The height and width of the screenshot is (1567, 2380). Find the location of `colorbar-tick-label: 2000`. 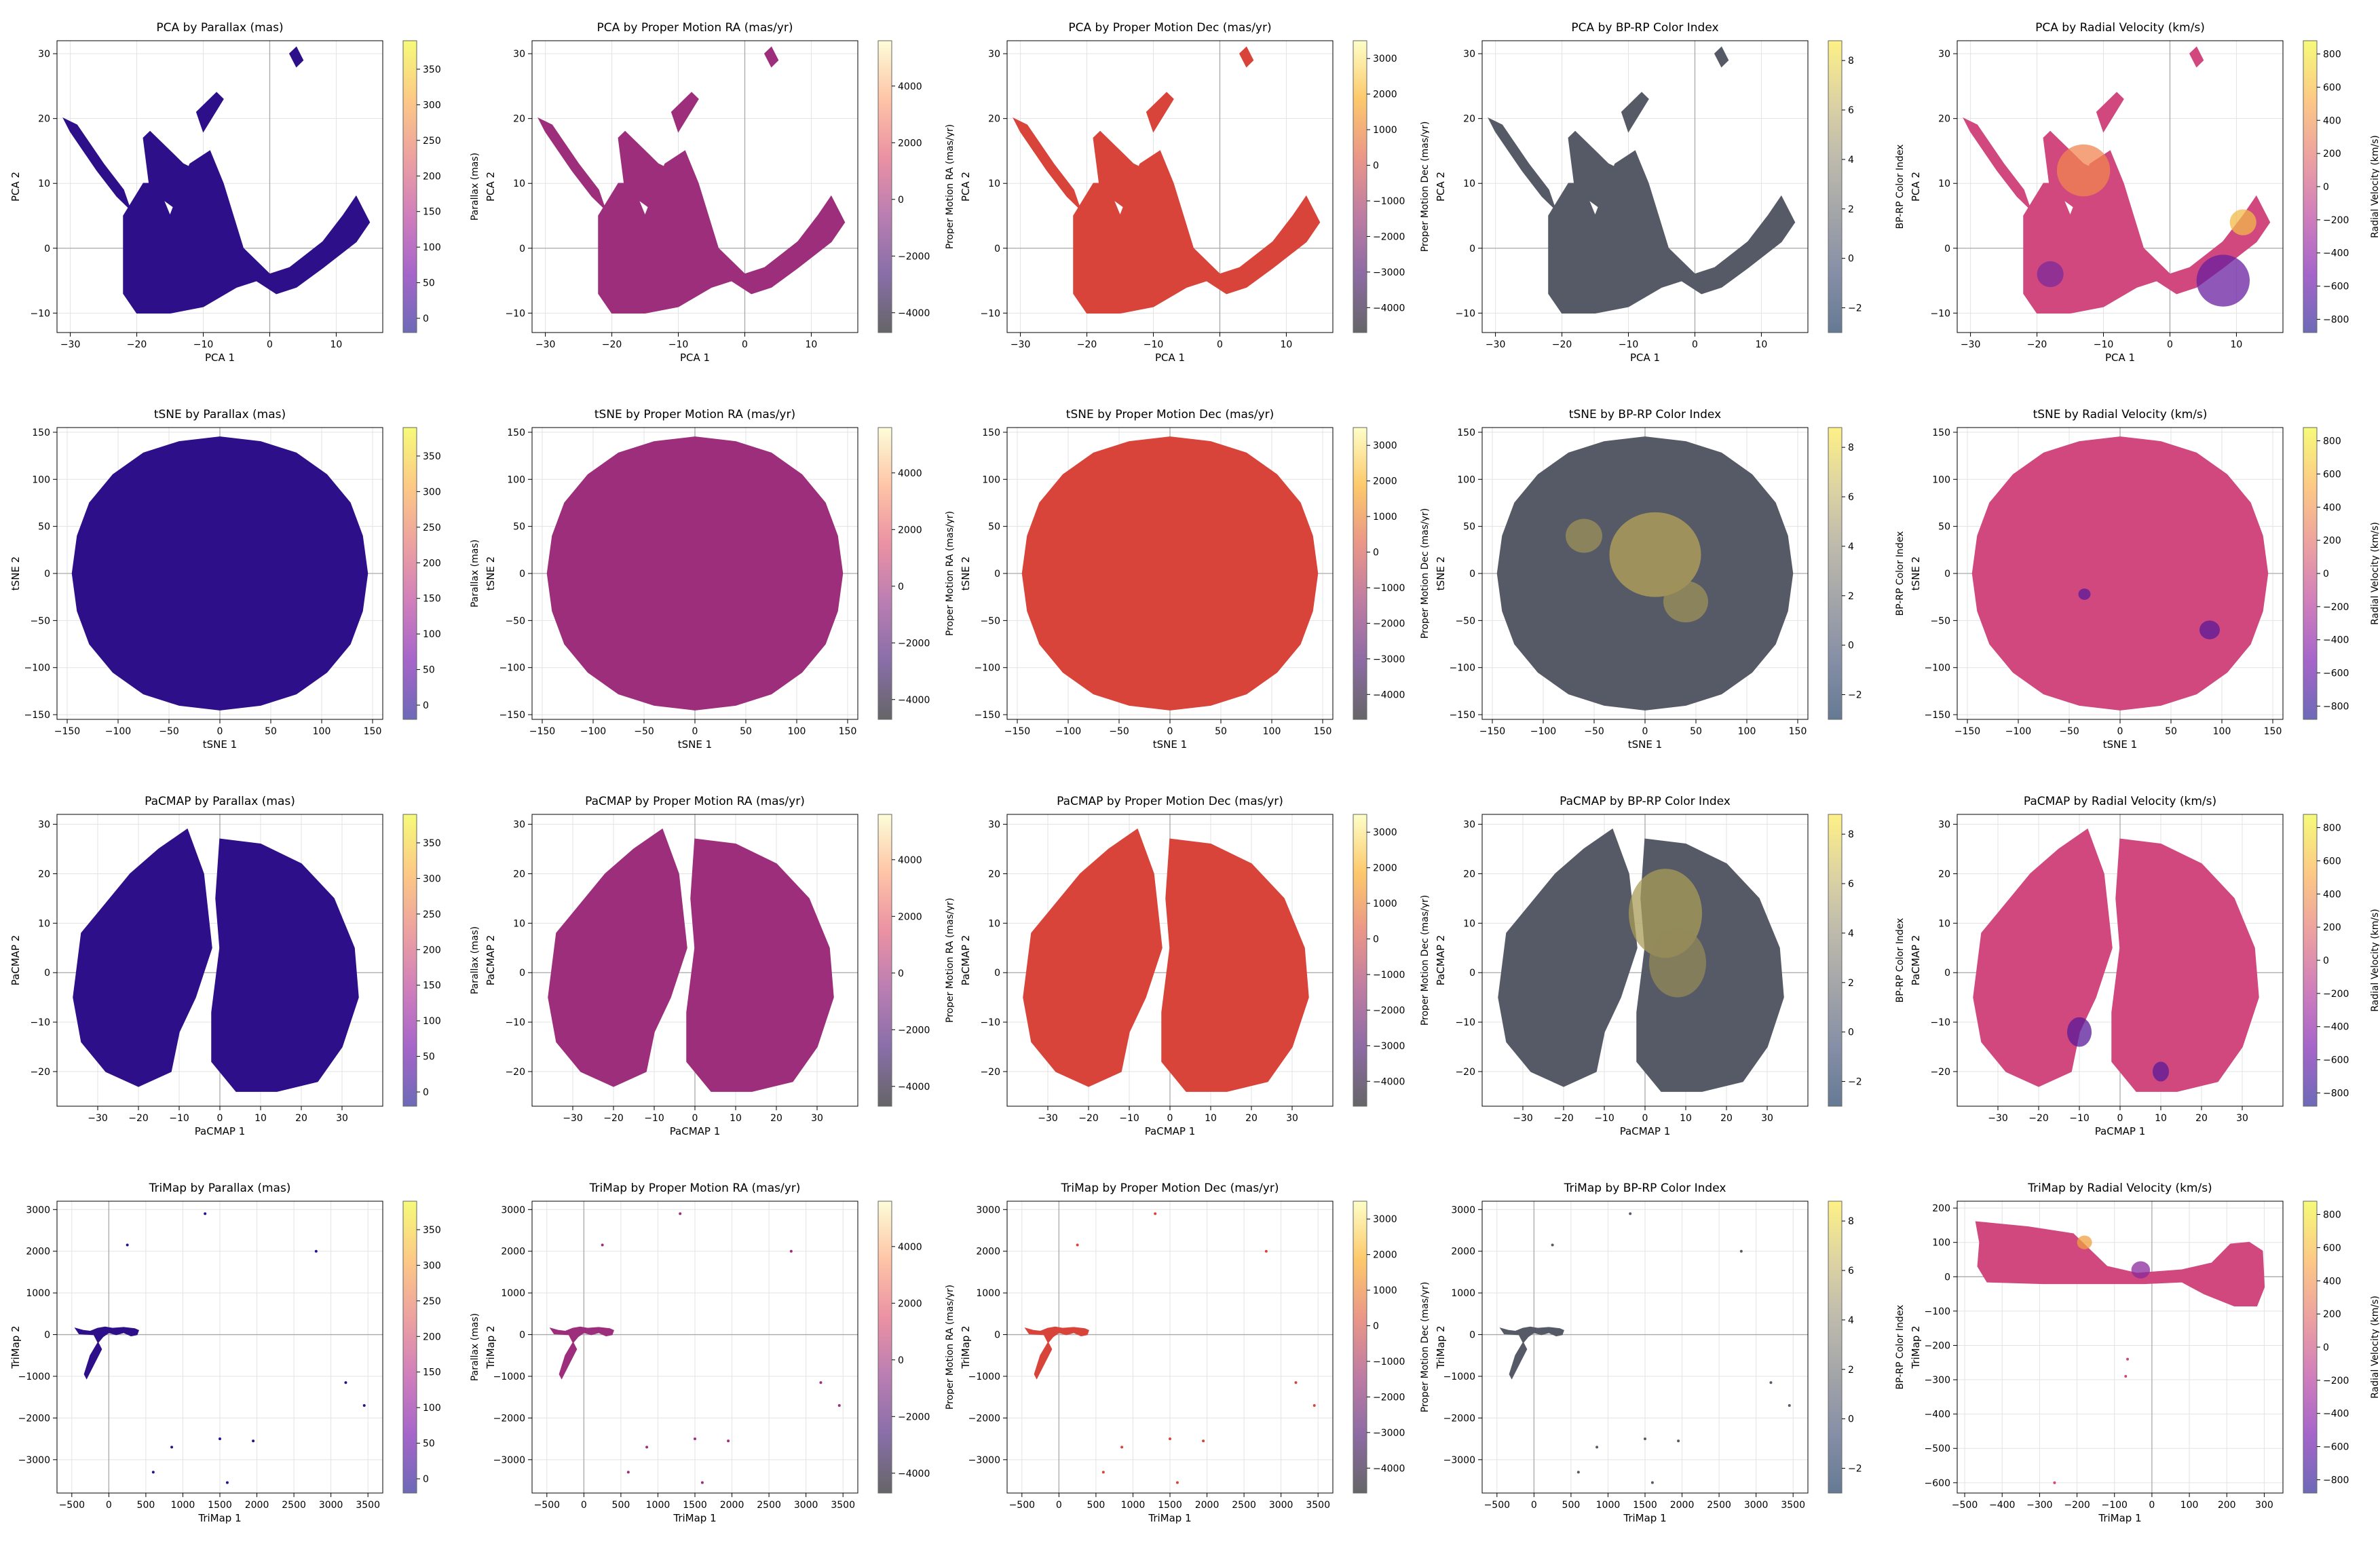

colorbar-tick-label: 2000 is located at coordinates (1385, 95).